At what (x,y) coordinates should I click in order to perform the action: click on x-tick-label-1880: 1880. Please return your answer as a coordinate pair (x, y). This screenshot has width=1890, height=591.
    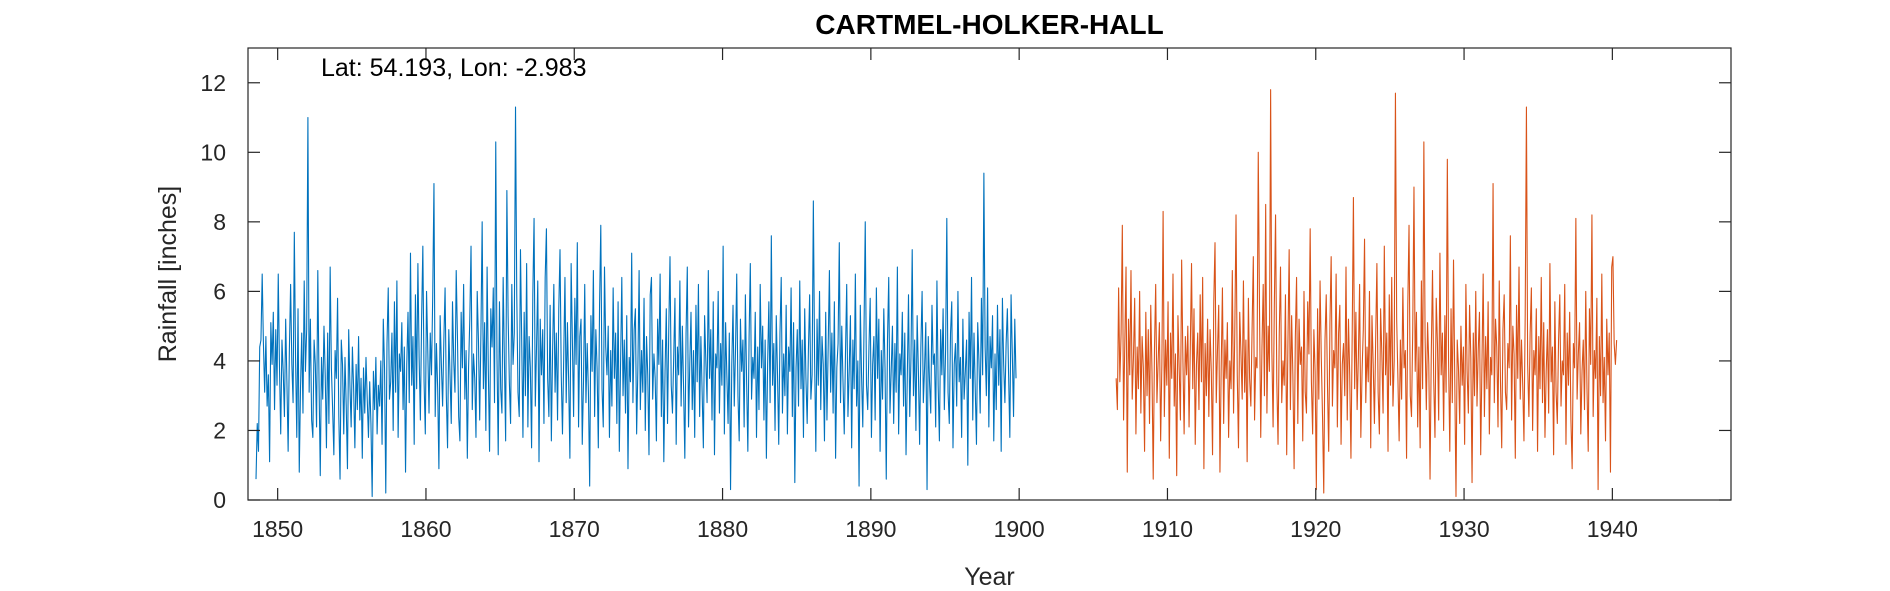
    Looking at the image, I should click on (722, 529).